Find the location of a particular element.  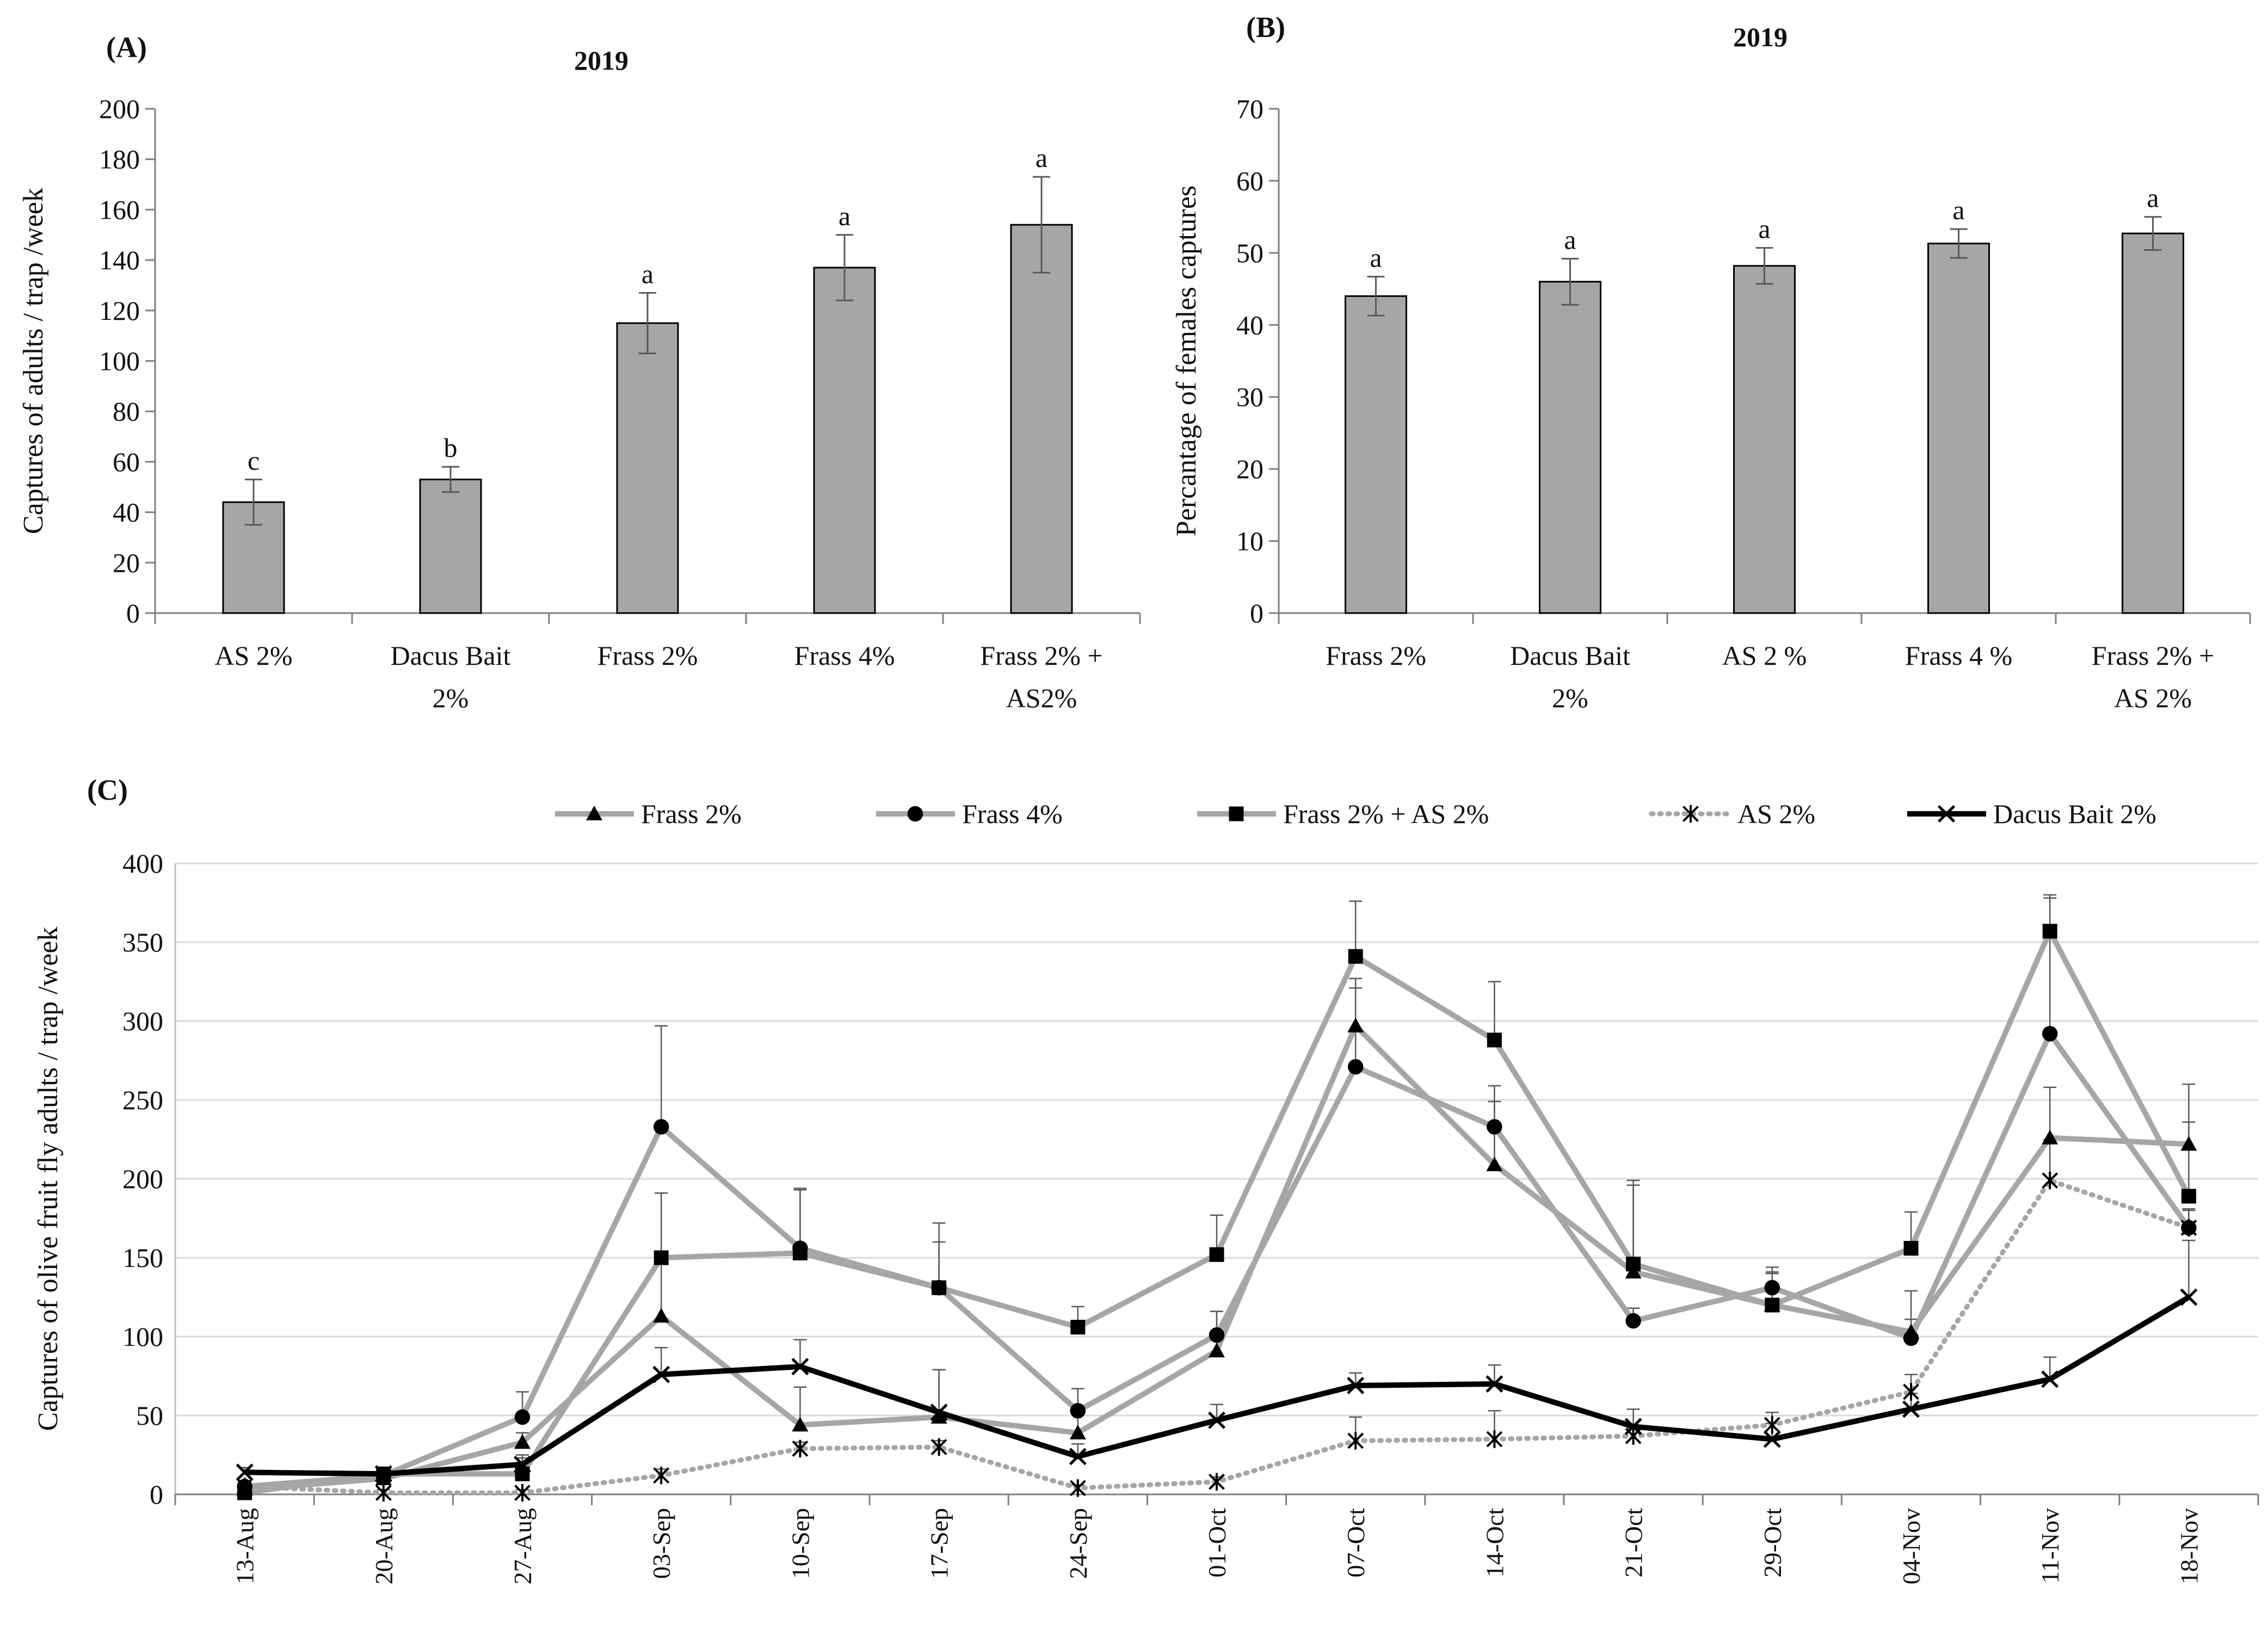

x-date-label: 18-Nov is located at coordinates (2189, 1546).